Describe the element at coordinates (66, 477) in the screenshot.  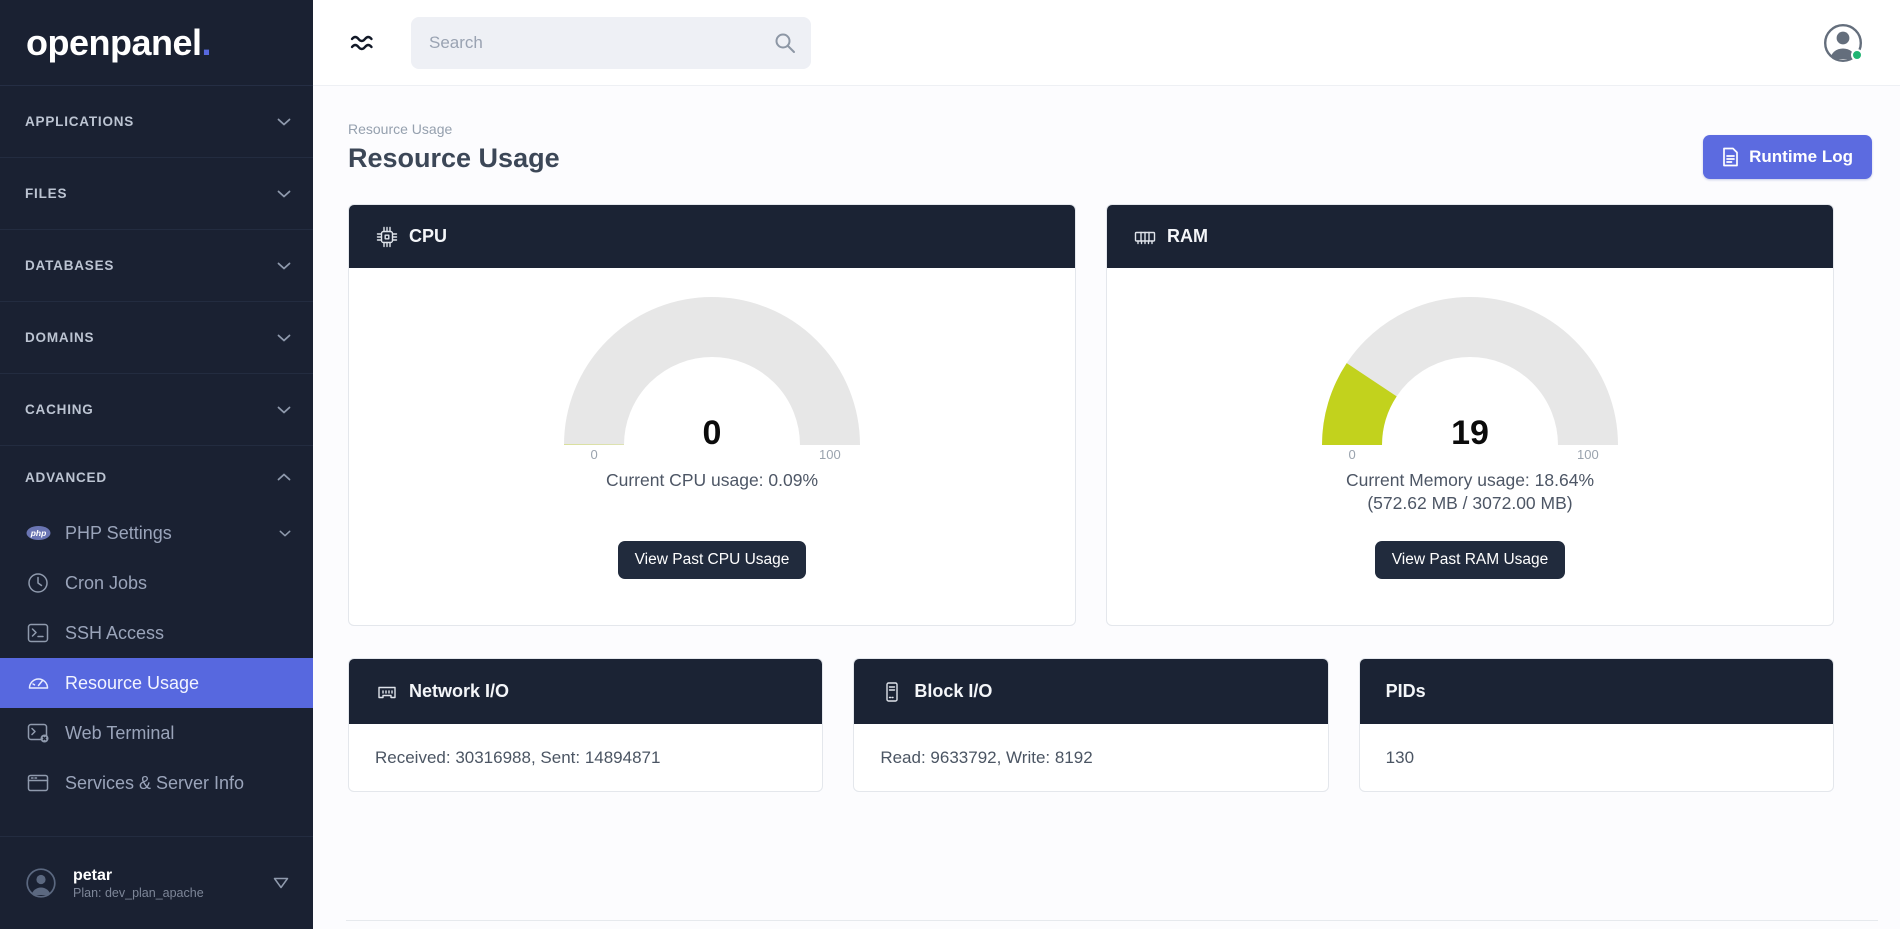
I see `section-label: ADVANCED` at that location.